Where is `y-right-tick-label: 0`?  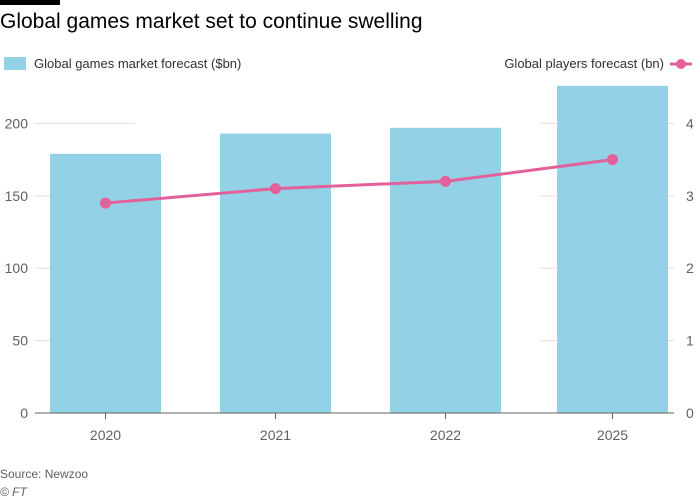
y-right-tick-label: 0 is located at coordinates (690, 413).